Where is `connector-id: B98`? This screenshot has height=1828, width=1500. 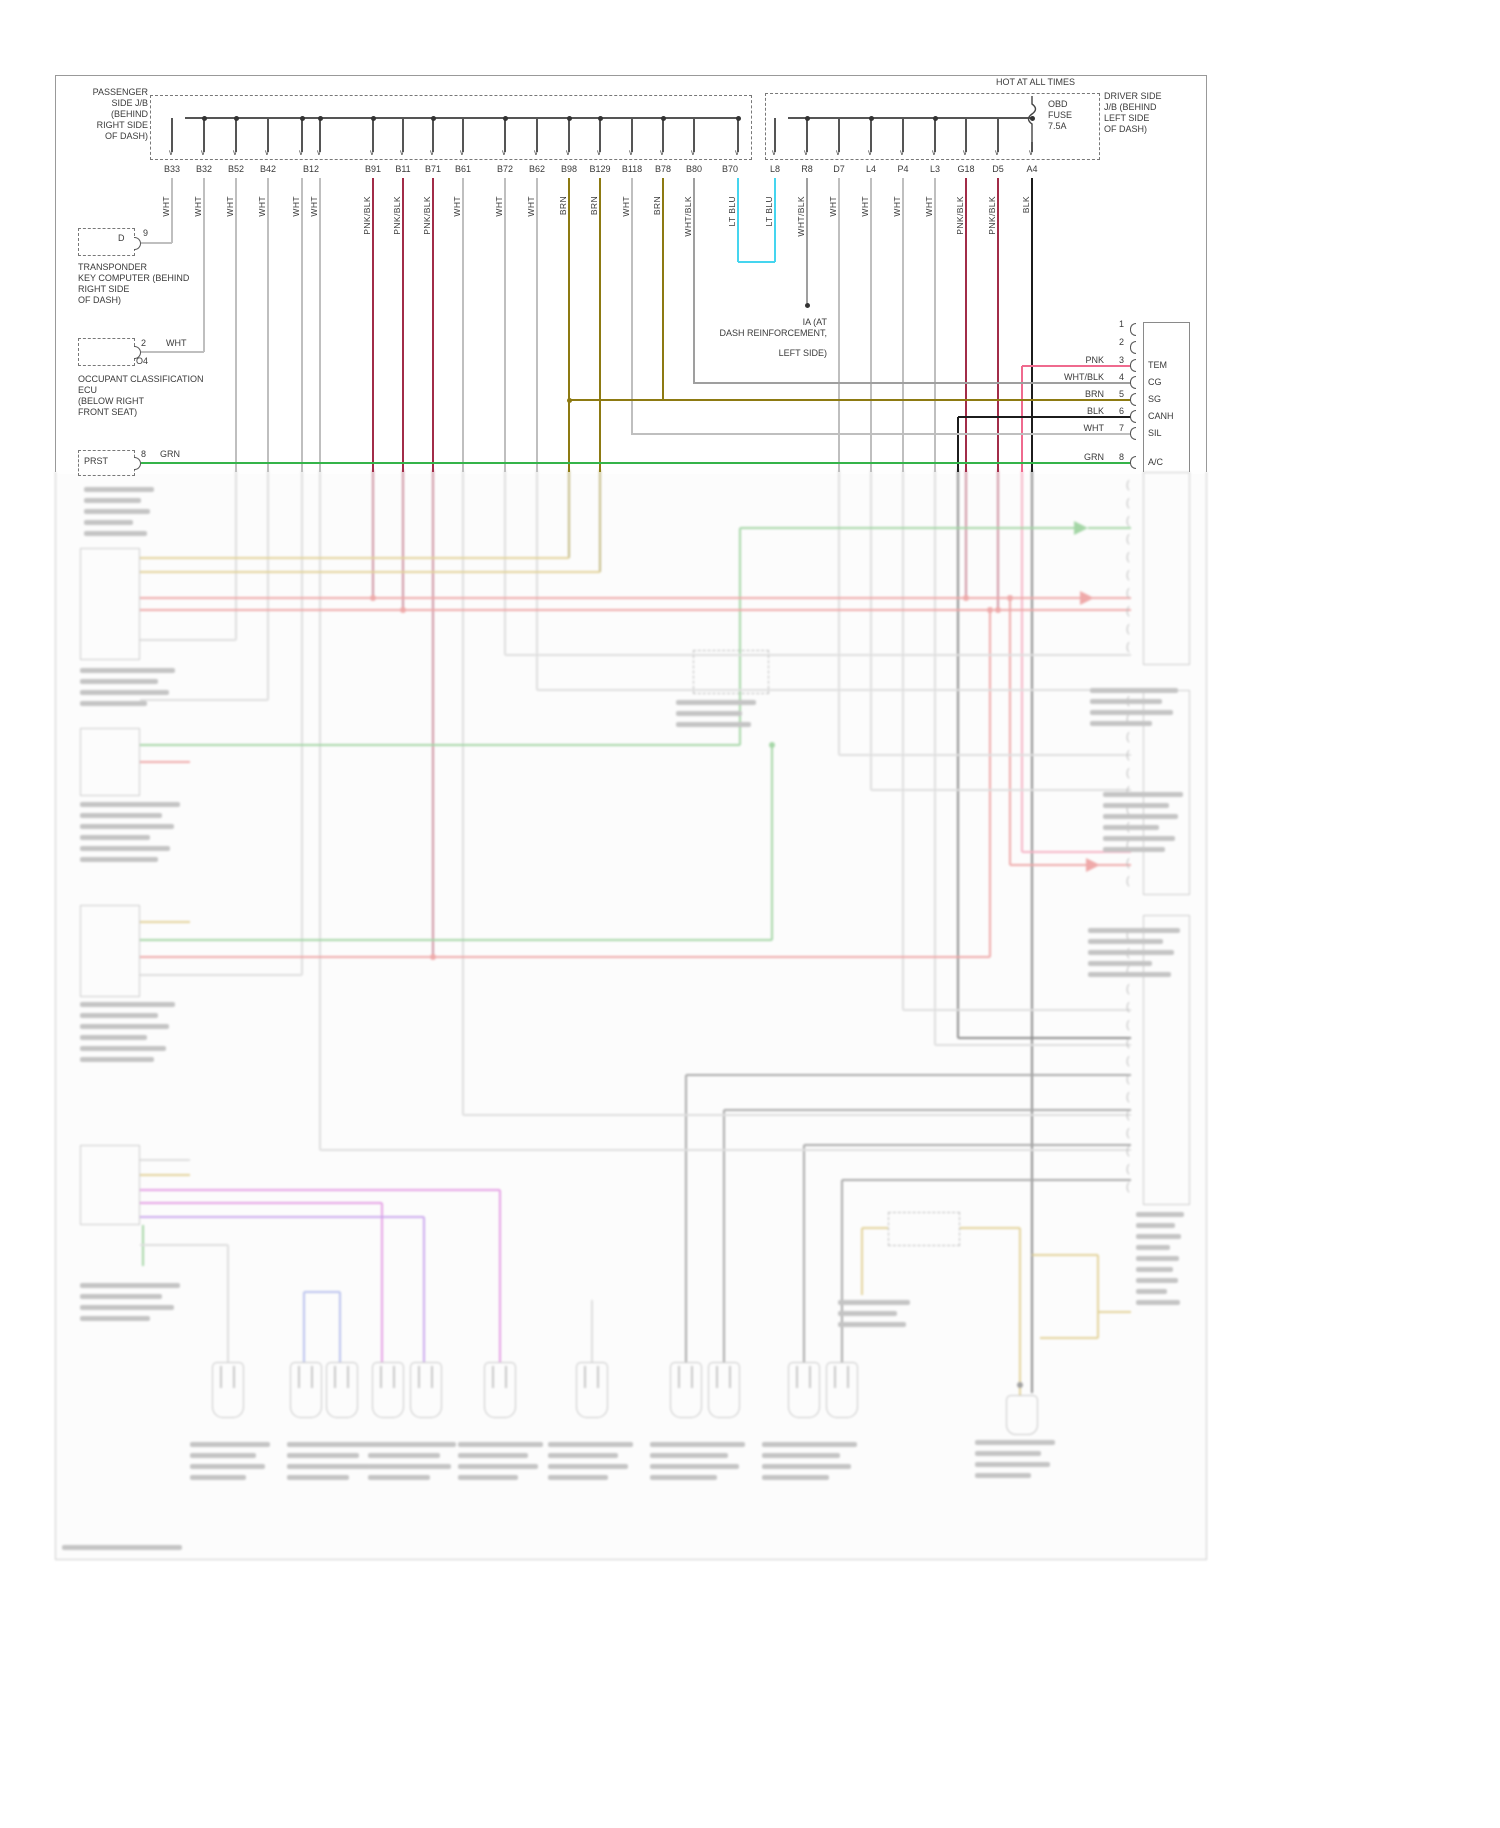 connector-id: B98 is located at coordinates (569, 169).